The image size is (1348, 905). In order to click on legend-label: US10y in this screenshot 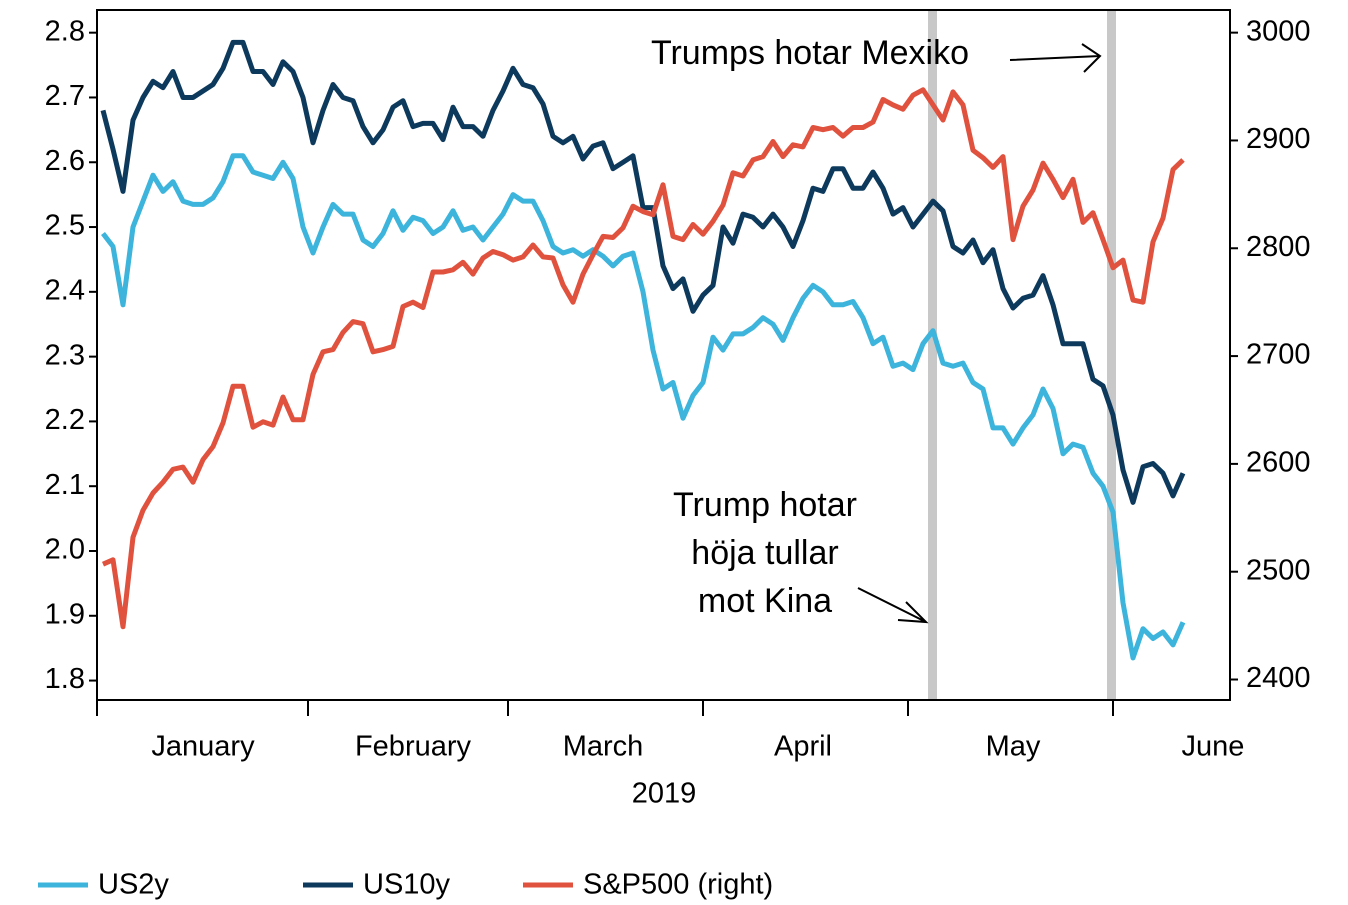, I will do `click(407, 885)`.